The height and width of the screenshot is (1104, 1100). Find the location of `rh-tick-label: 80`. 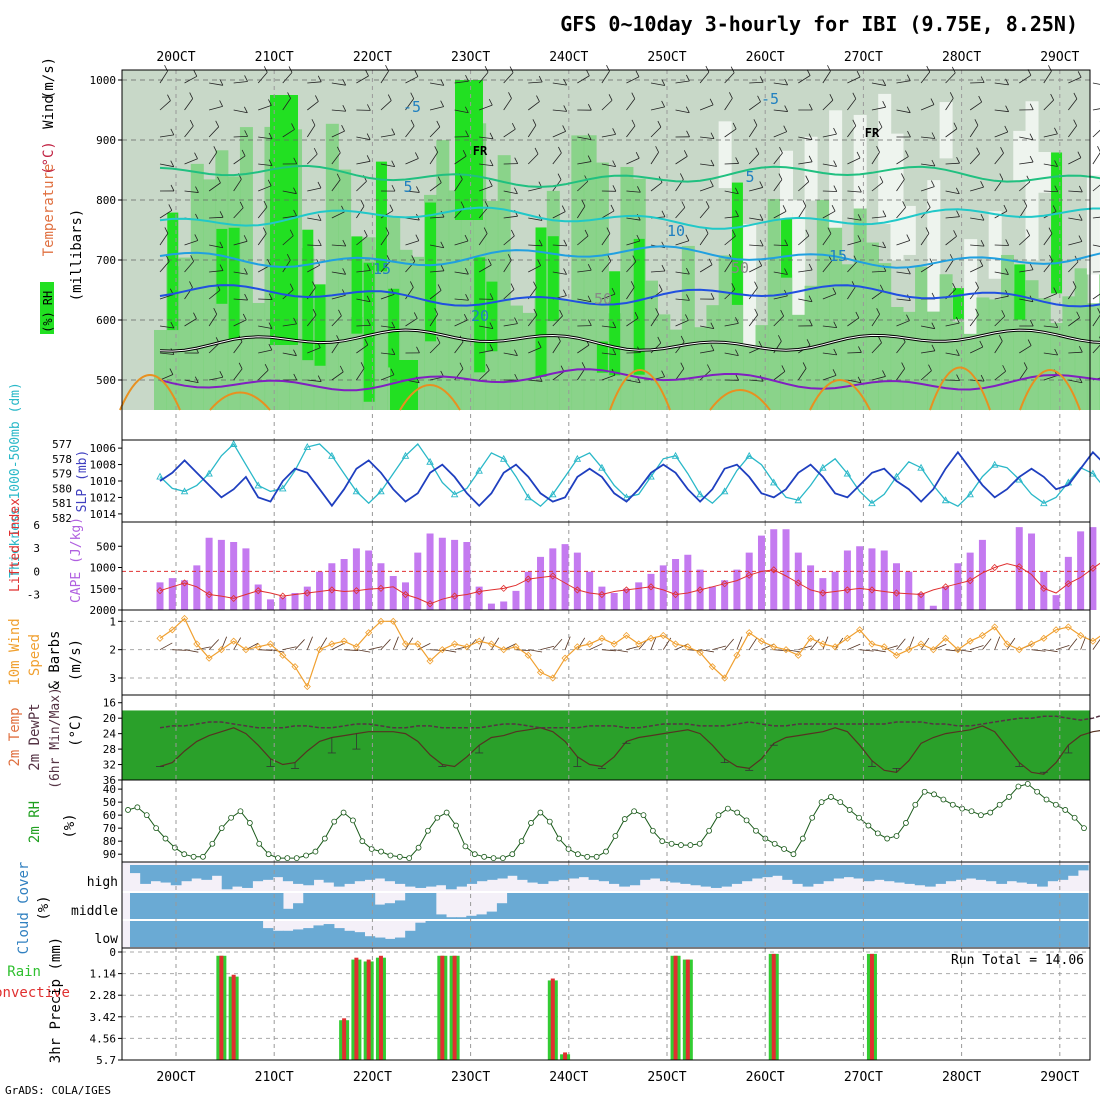

rh-tick-label: 80 is located at coordinates (109, 841).